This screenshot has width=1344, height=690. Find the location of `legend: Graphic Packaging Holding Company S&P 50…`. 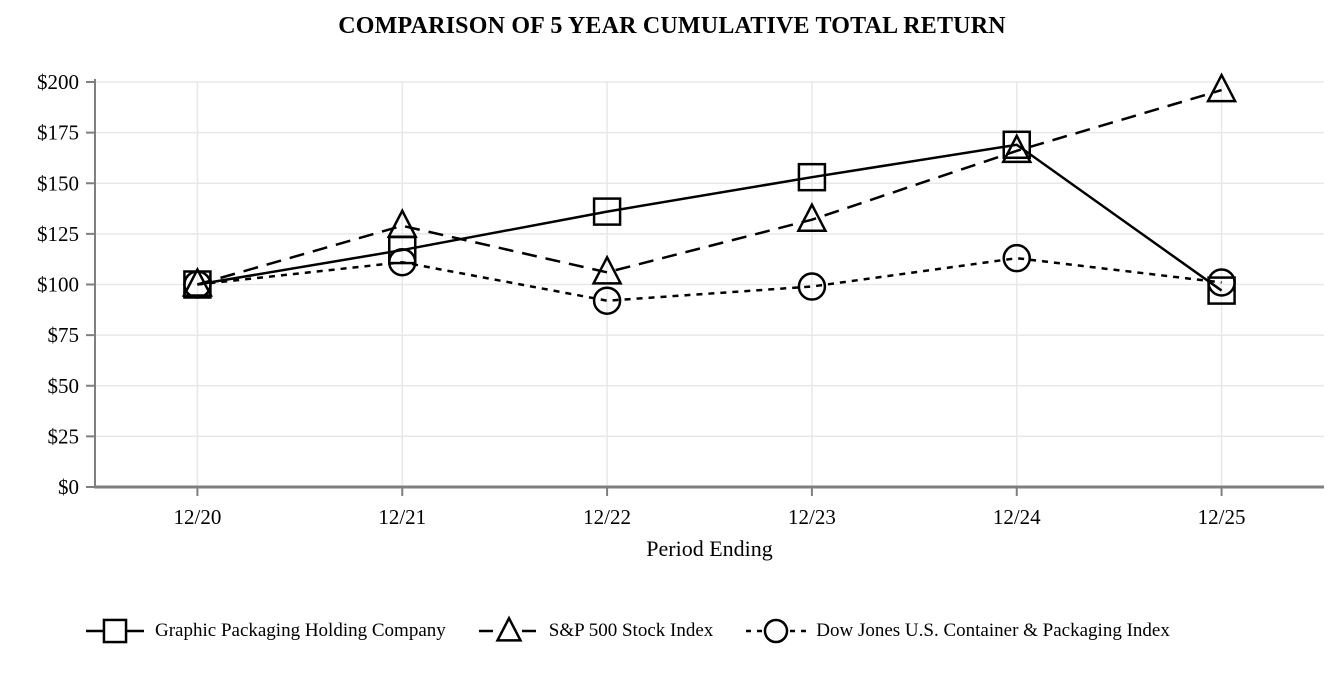

legend: Graphic Packaging Holding Company S&P 50… is located at coordinates (627, 631).